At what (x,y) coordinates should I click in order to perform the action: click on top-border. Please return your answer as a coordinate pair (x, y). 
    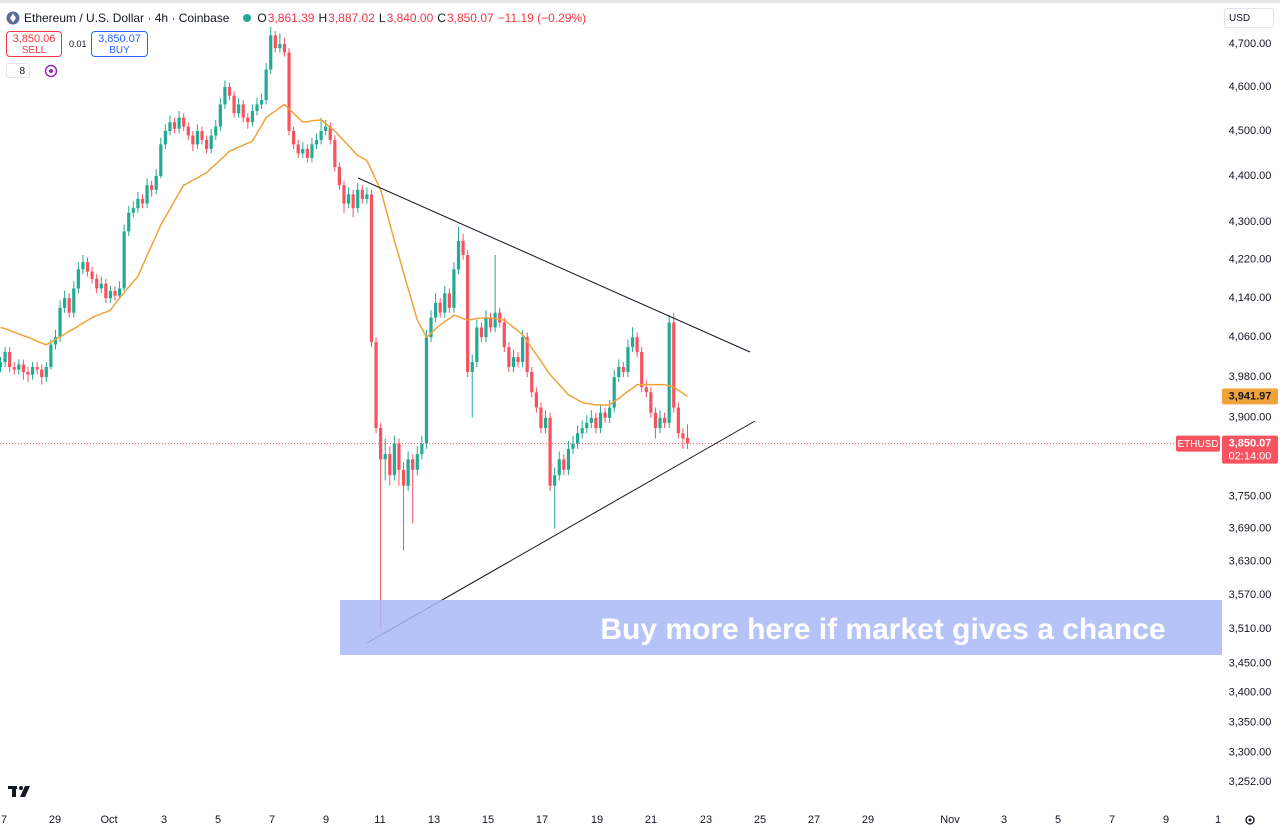
    Looking at the image, I should click on (640, 1).